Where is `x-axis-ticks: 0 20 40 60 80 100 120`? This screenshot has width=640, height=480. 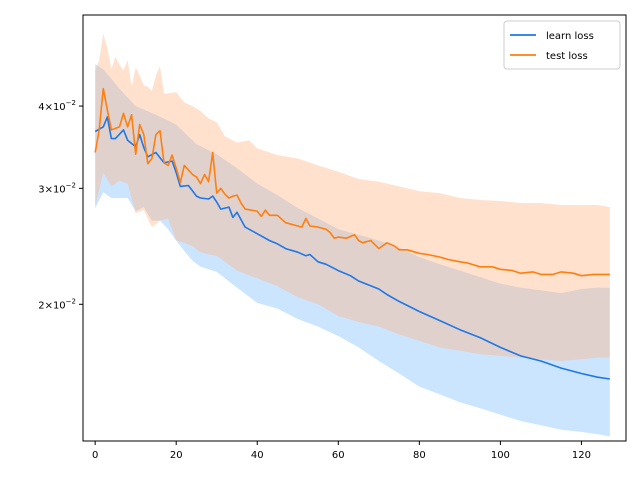
x-axis-ticks: 0 20 40 60 80 100 120 is located at coordinates (341, 451).